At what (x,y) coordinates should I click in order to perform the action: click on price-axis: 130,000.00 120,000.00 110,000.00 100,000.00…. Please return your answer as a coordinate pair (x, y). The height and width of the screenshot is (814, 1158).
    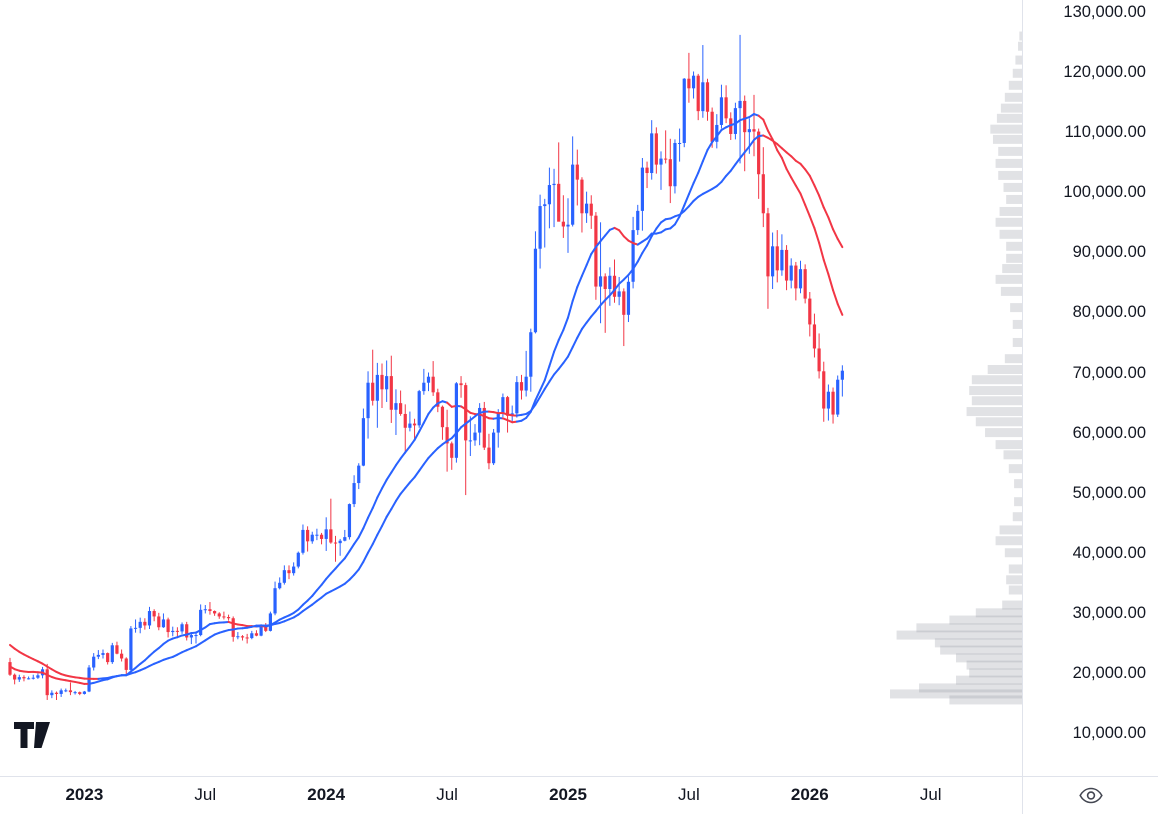
    Looking at the image, I should click on (1090, 388).